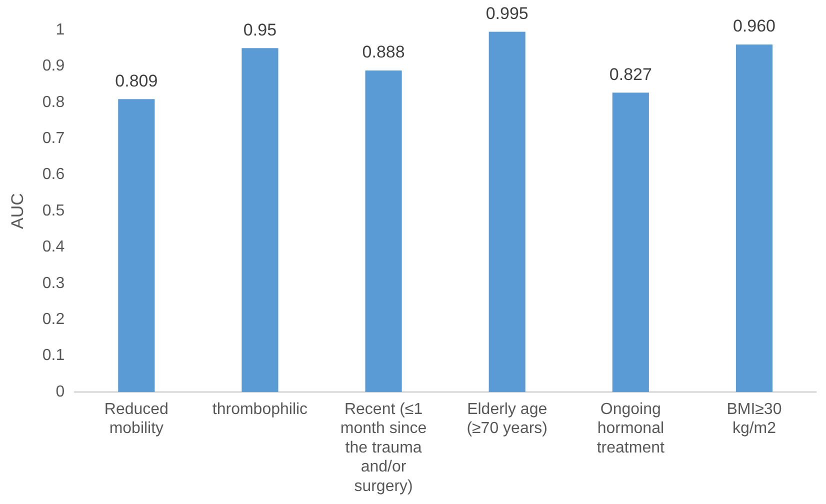  Describe the element at coordinates (17, 211) in the screenshot. I see `y-axis-title: AUC` at that location.